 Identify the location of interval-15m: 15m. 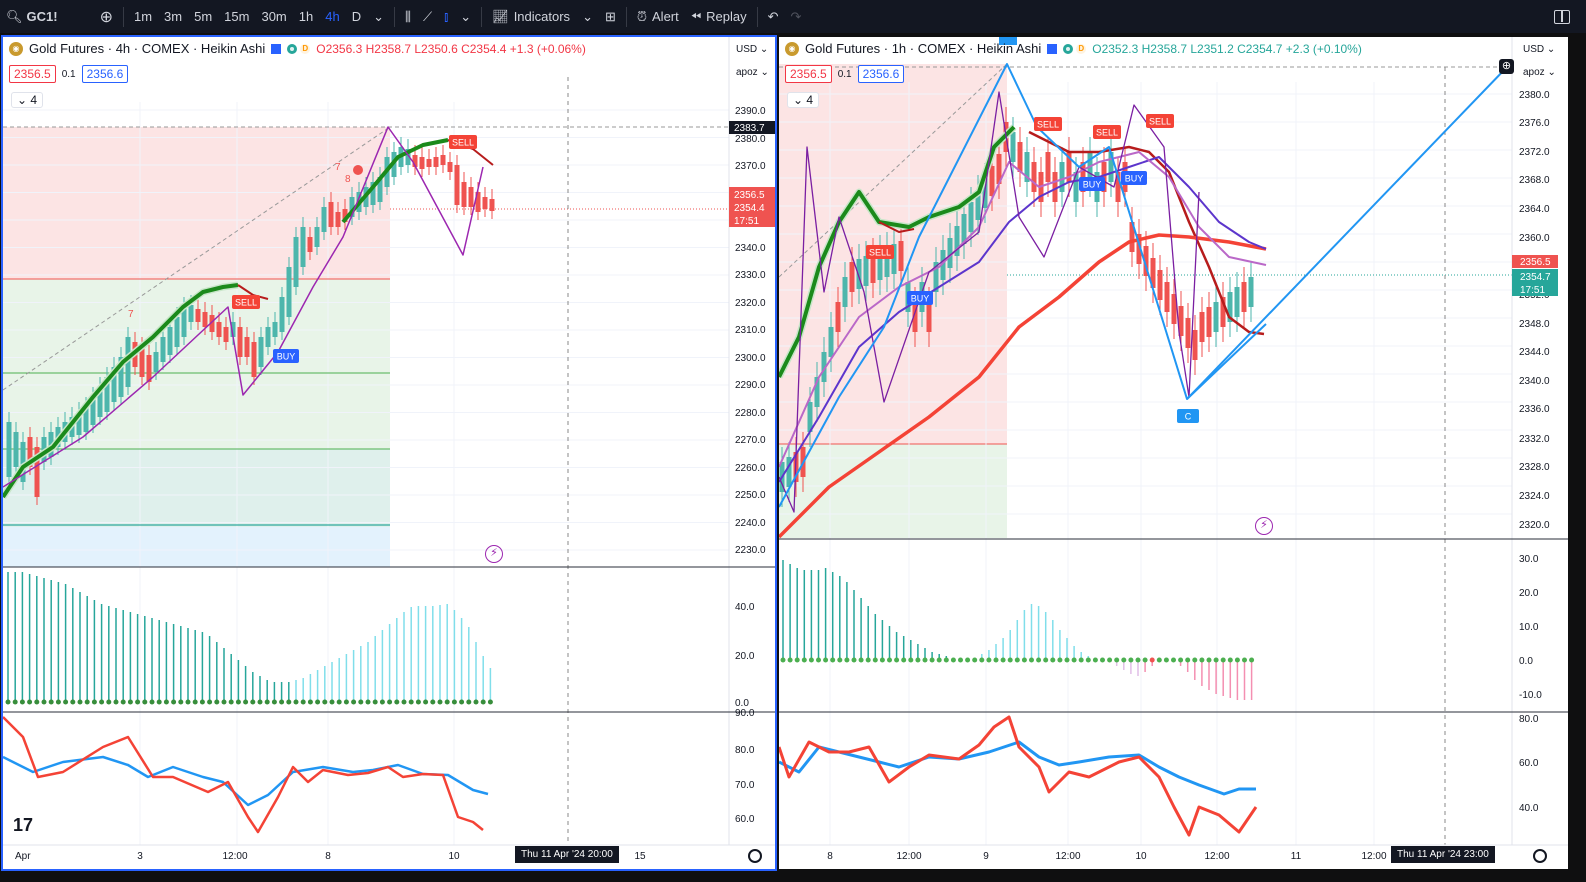
(237, 16).